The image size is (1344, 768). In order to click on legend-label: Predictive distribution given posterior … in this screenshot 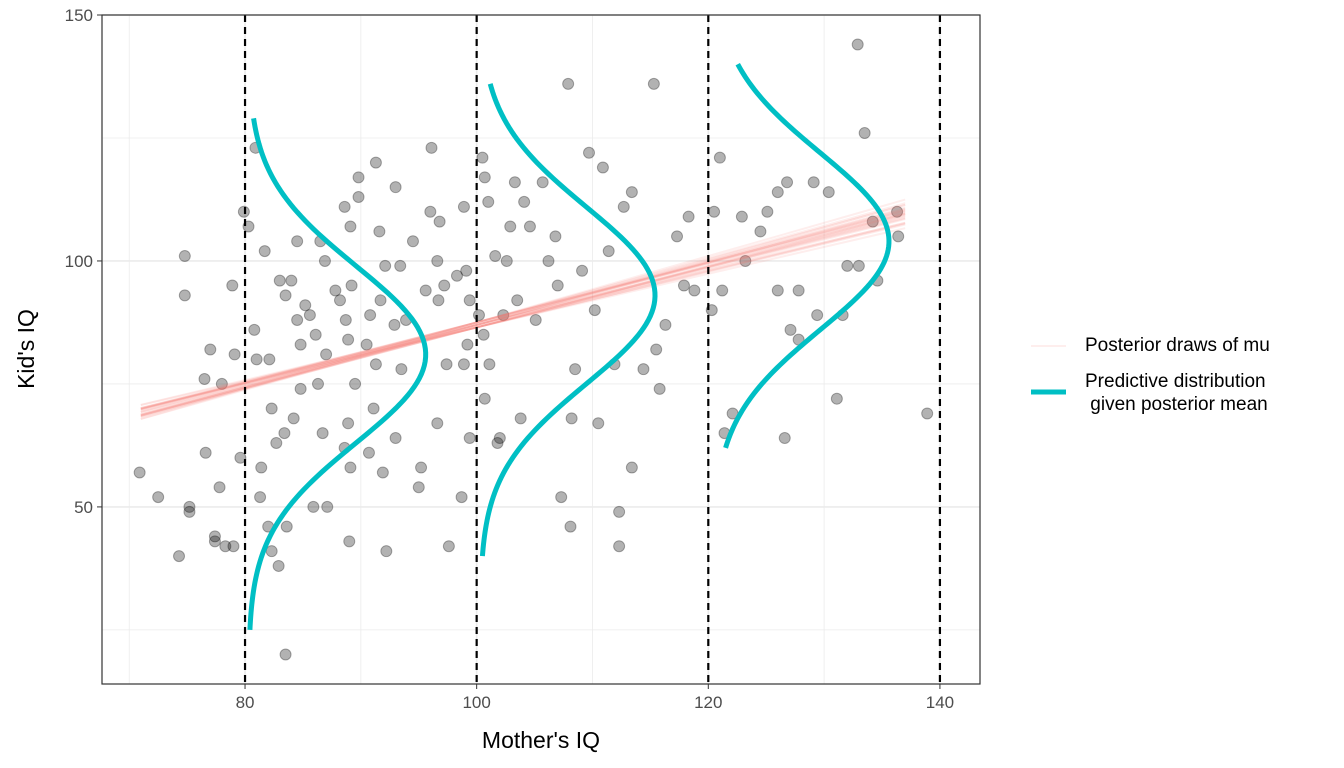, I will do `click(1176, 393)`.